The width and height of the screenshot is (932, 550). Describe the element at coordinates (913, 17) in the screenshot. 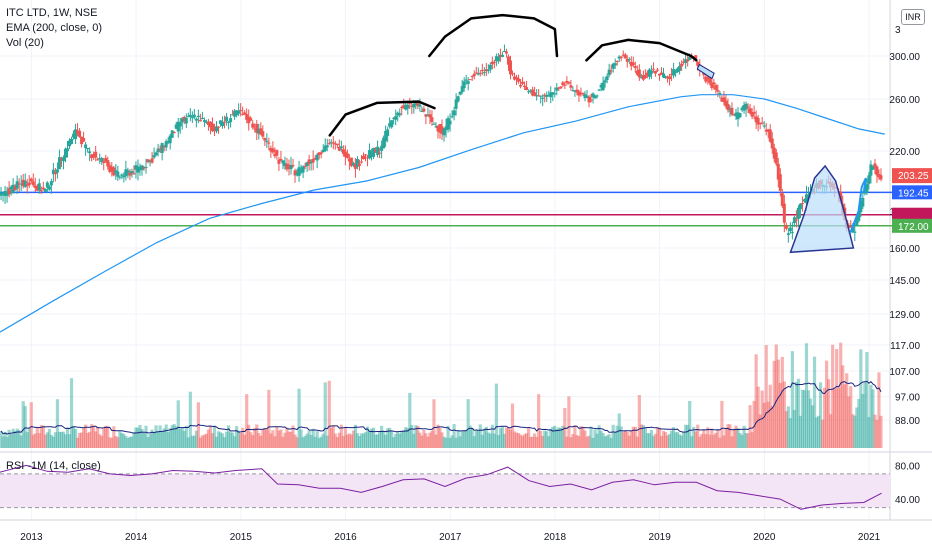

I see `currency-badge: INR` at that location.